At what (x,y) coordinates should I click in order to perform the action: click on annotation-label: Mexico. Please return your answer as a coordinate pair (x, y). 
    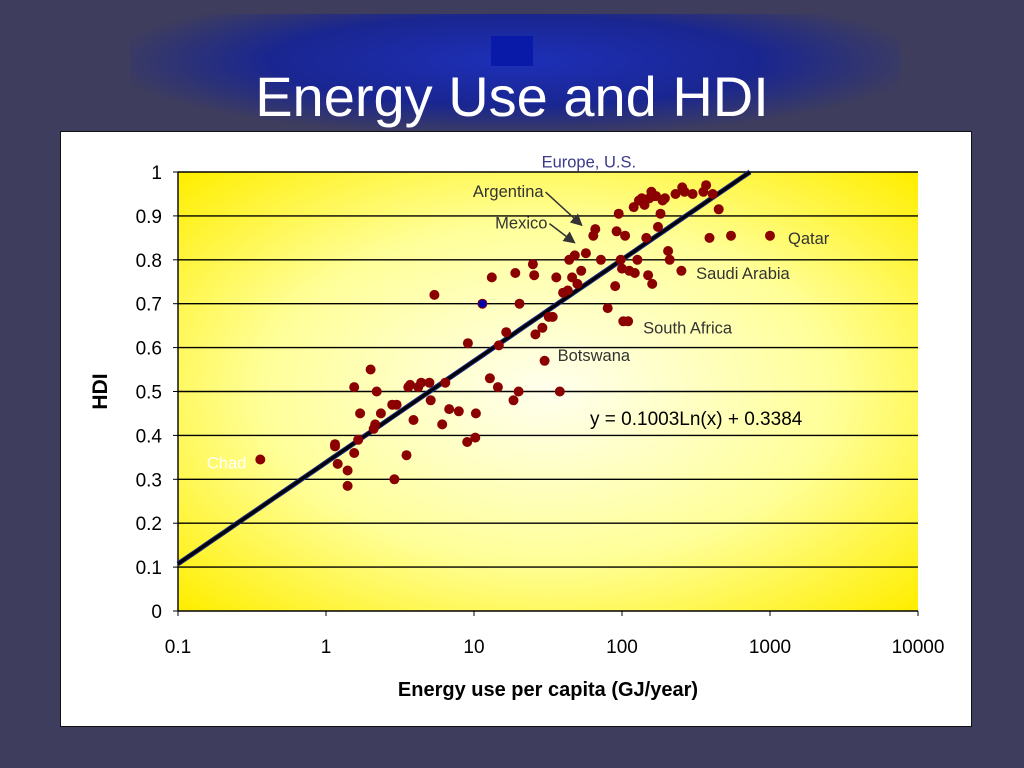
    Looking at the image, I should click on (521, 224).